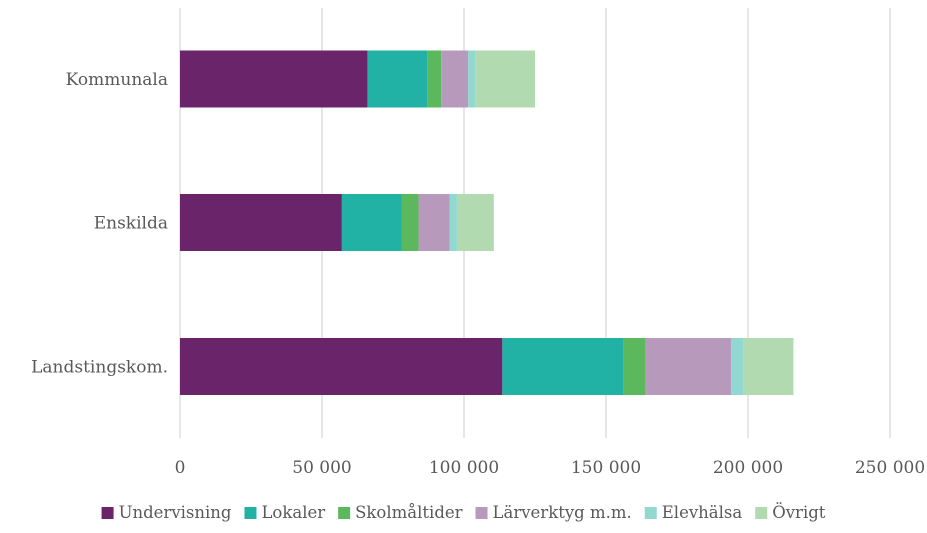 Image resolution: width=927 pixels, height=533 pixels. I want to click on category-label-kommunala: Kommunala, so click(117, 80).